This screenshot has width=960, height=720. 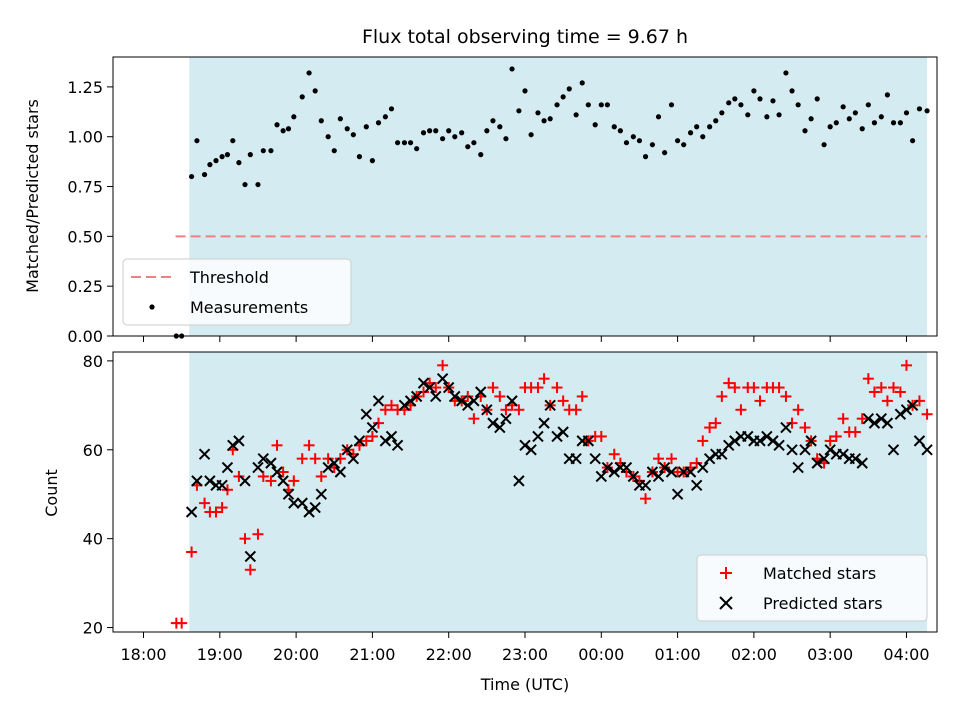 What do you see at coordinates (229, 277) in the screenshot?
I see `legend-threshold-label: Threshold` at bounding box center [229, 277].